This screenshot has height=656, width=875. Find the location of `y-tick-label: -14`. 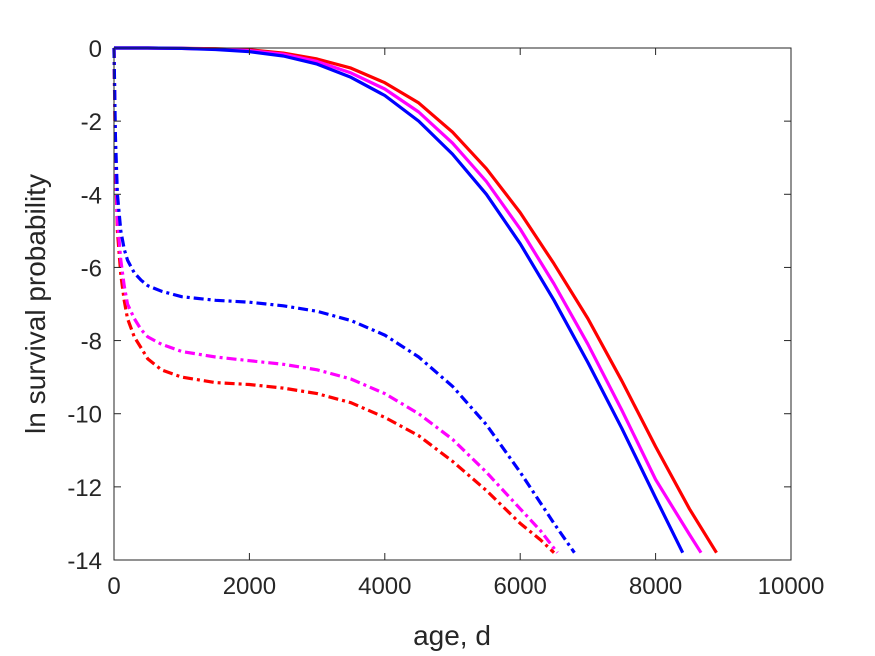

y-tick-label: -14 is located at coordinates (84, 561).